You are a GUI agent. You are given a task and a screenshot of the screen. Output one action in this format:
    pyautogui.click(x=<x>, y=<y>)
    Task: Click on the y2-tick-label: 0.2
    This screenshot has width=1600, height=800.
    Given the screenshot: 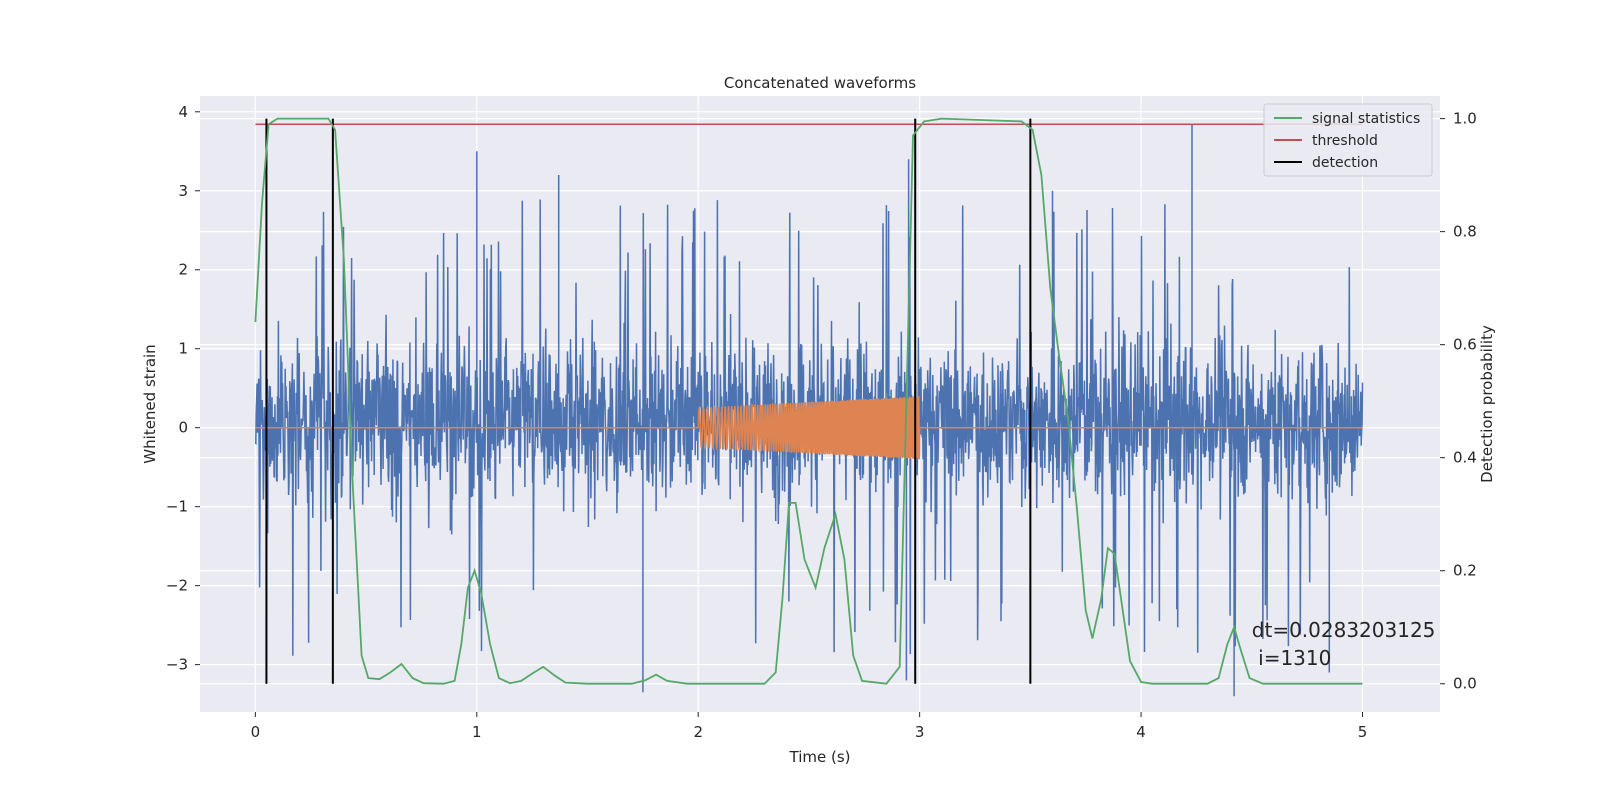 What is the action you would take?
    pyautogui.click(x=1465, y=571)
    